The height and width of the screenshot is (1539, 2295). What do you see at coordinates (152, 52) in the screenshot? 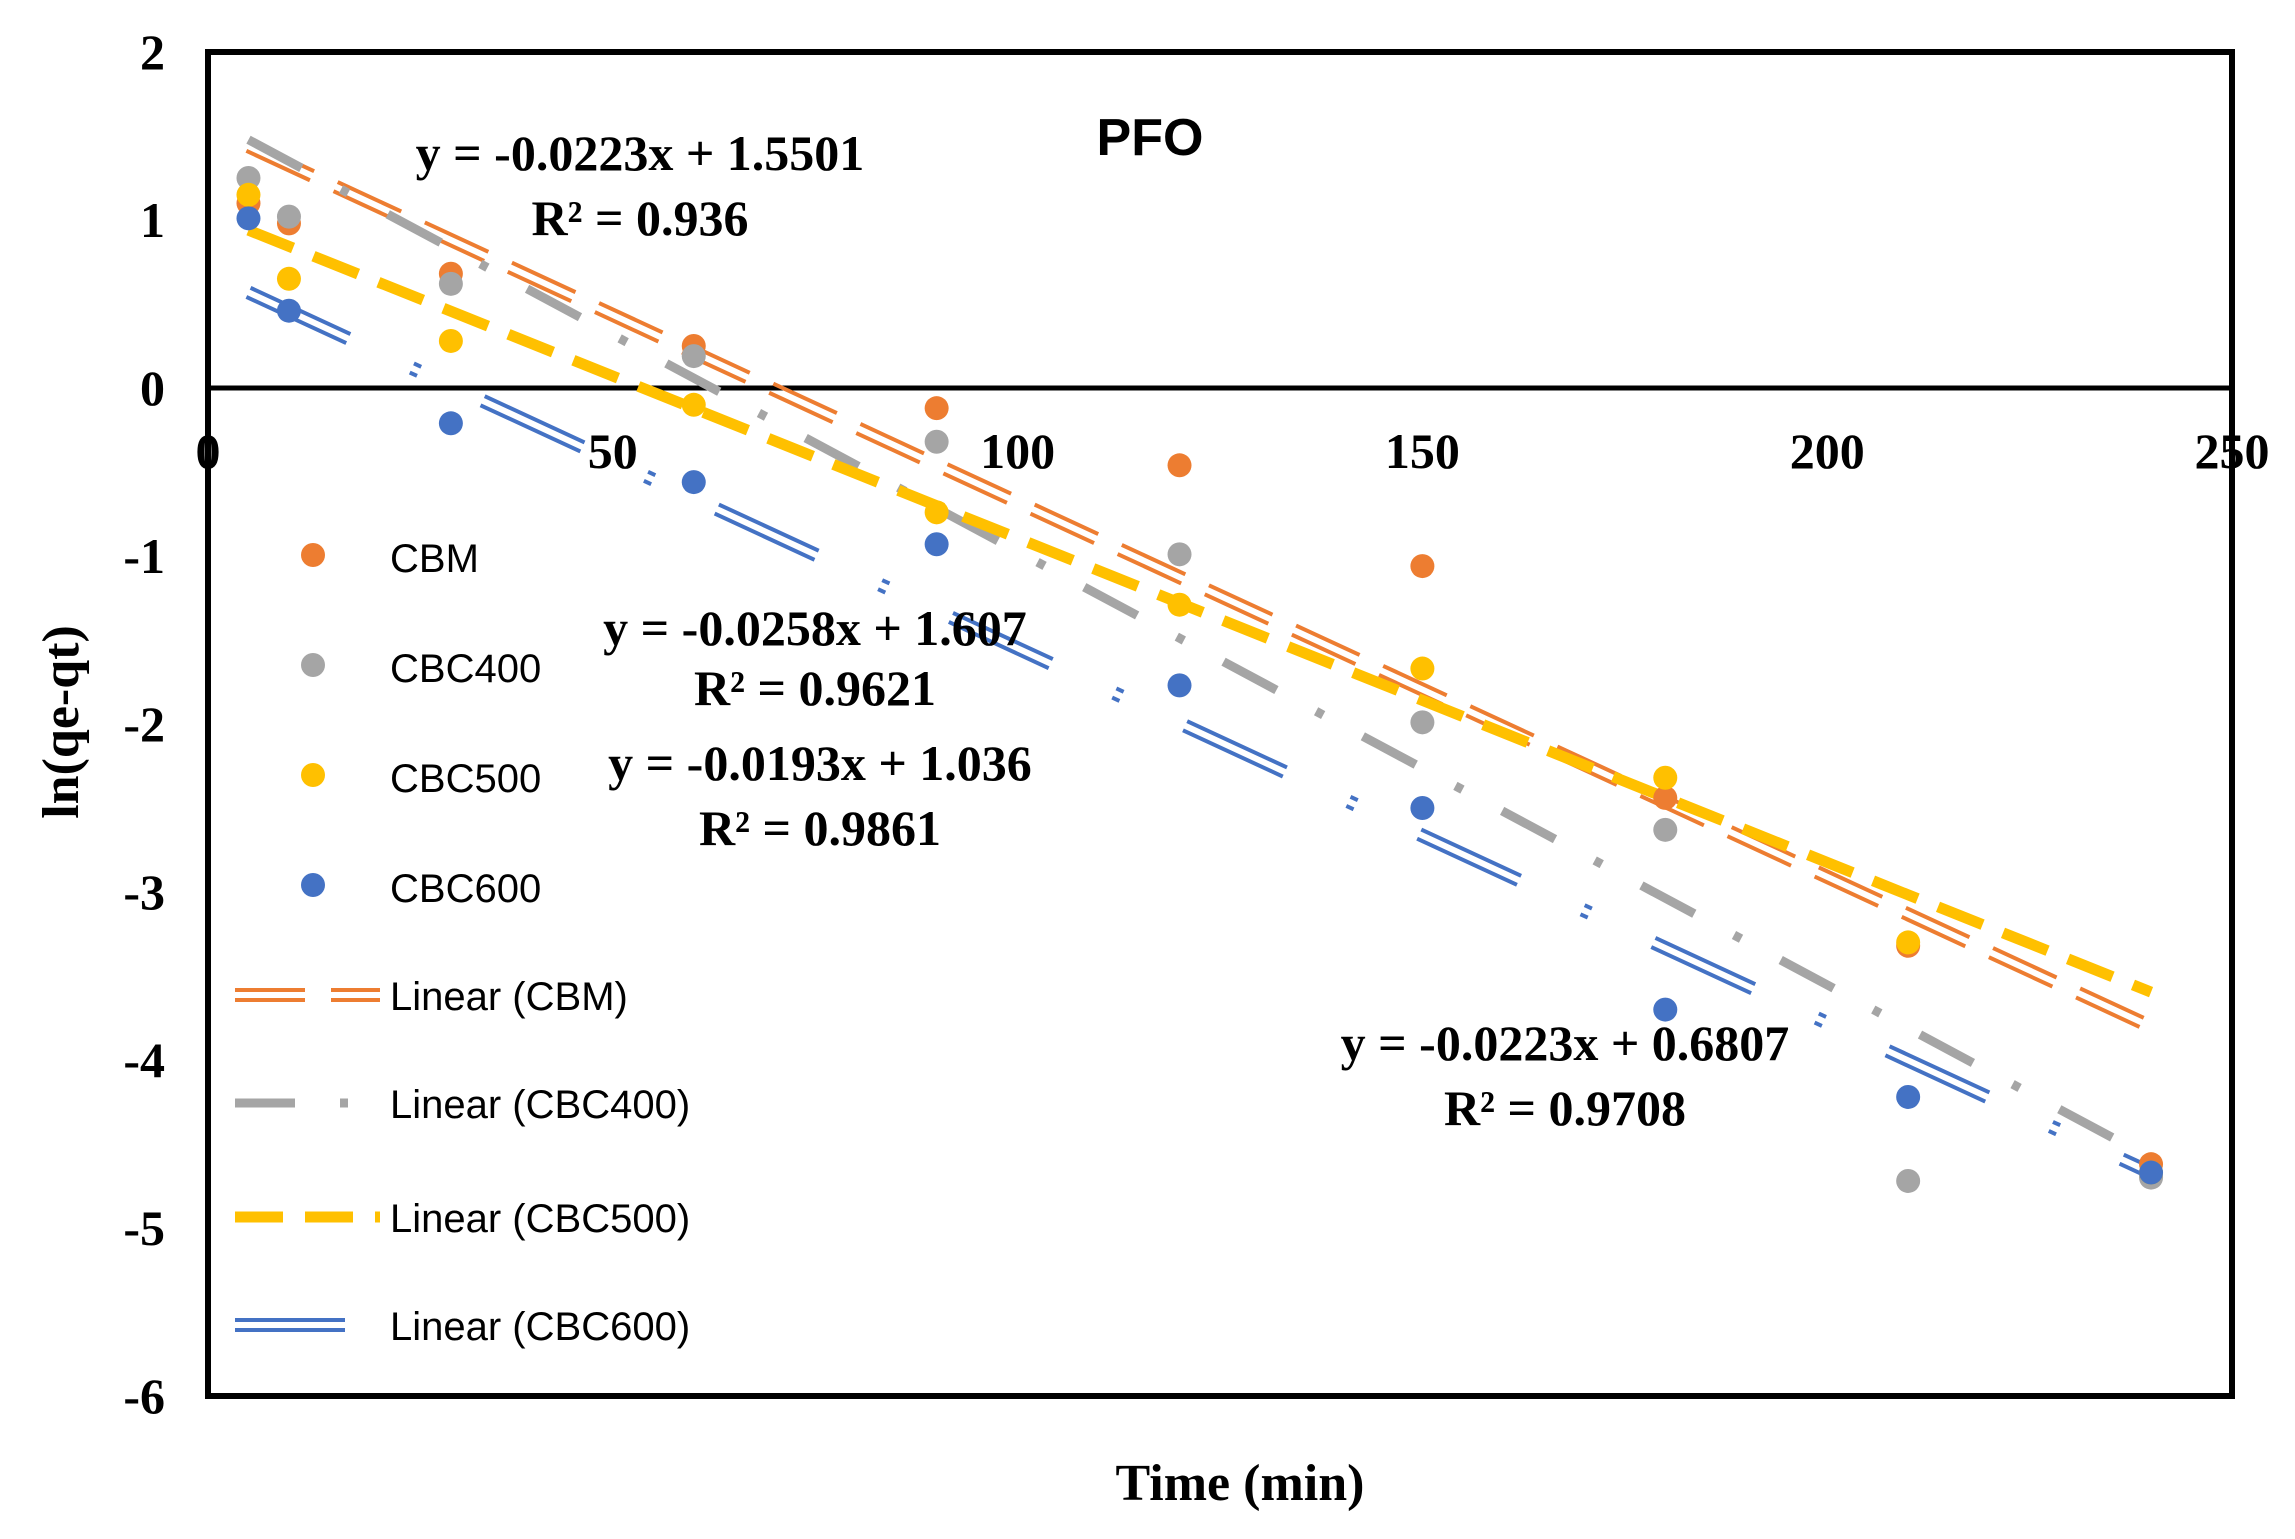
I see `y-tick-label-8: 2` at bounding box center [152, 52].